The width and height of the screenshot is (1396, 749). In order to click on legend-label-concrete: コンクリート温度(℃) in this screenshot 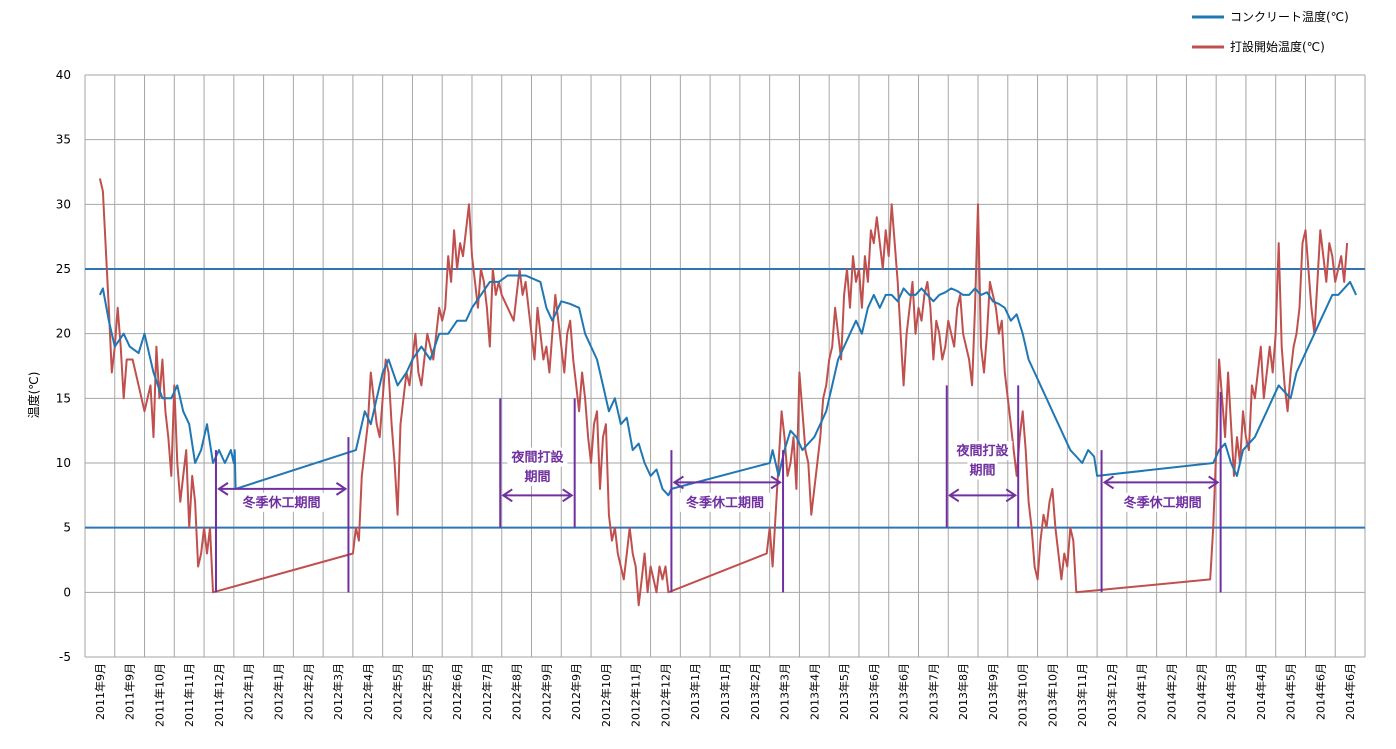, I will do `click(1289, 16)`.